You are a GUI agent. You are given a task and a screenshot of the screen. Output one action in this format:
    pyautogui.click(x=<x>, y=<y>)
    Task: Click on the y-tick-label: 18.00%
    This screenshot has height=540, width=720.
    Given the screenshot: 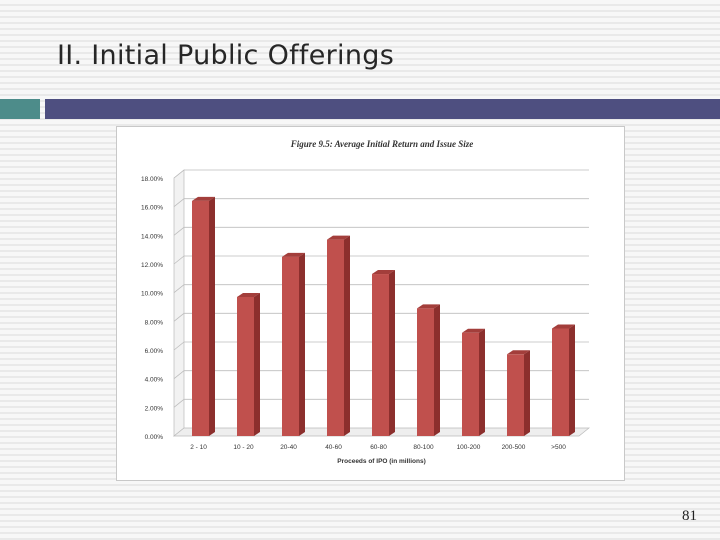 What is the action you would take?
    pyautogui.click(x=152, y=179)
    